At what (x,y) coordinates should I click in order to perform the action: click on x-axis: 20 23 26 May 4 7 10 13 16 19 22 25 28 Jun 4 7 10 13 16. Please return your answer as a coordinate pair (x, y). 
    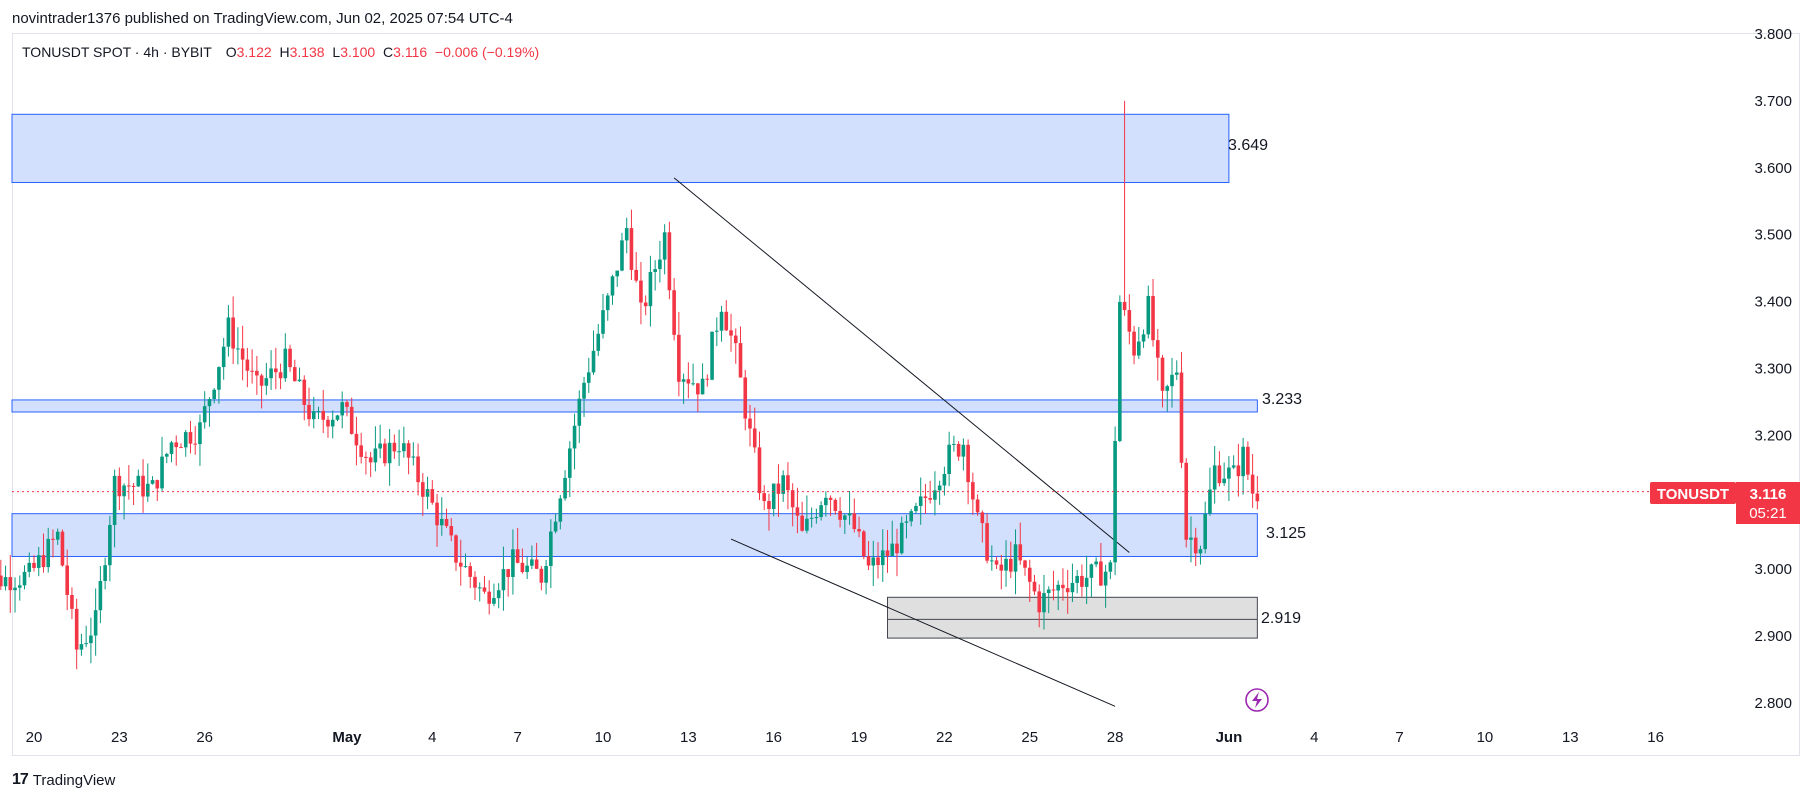
    Looking at the image, I should click on (845, 737).